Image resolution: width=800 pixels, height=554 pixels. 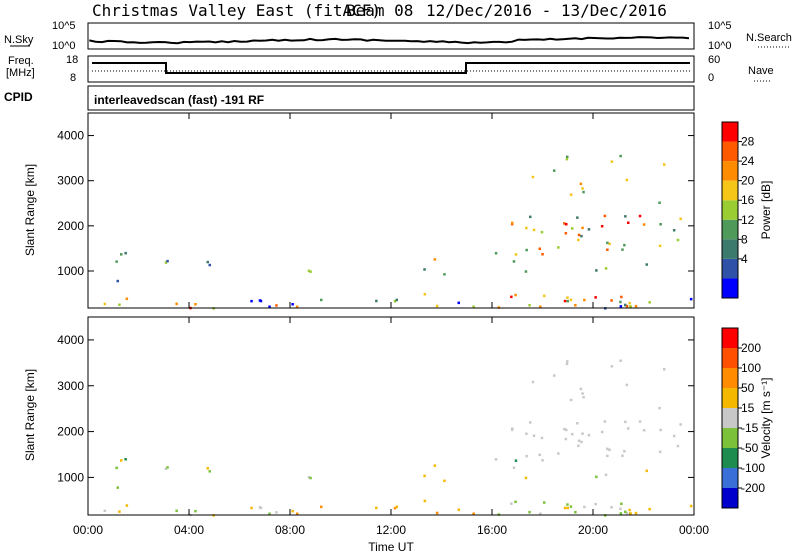 I want to click on nsky-label: N.Sky, so click(x=19, y=40).